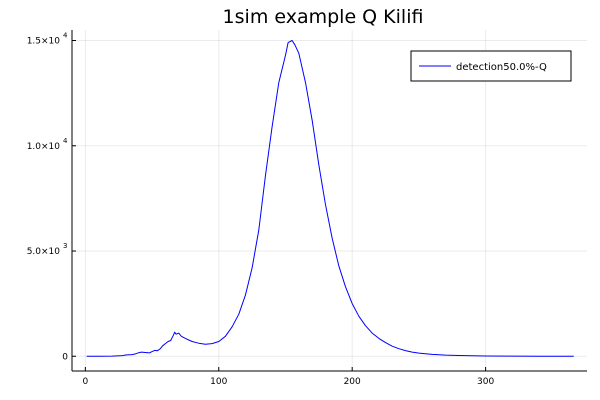 The image size is (600, 400). I want to click on y-tick-exponent-3: 4, so click(65, 36).